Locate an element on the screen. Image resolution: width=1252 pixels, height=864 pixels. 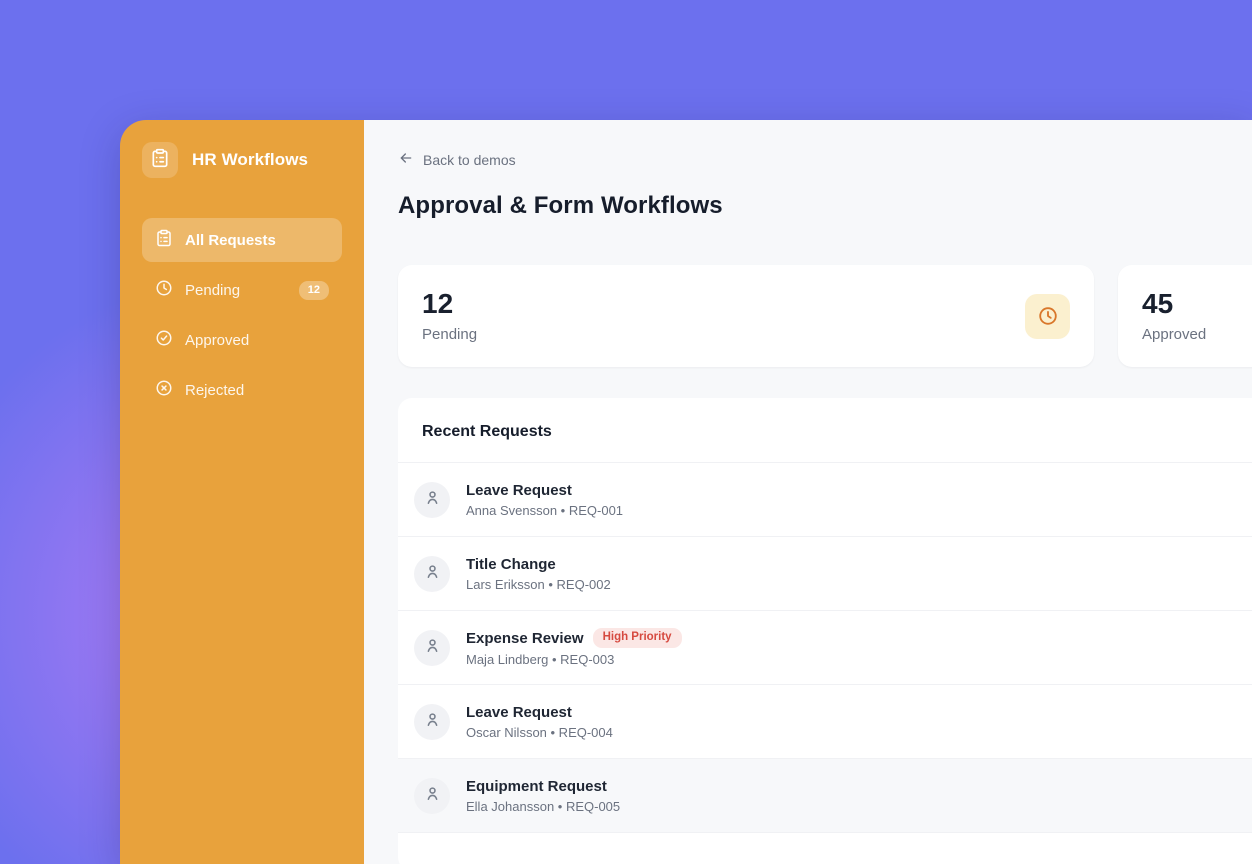
pending-count-badge: 12 is located at coordinates (313, 290).